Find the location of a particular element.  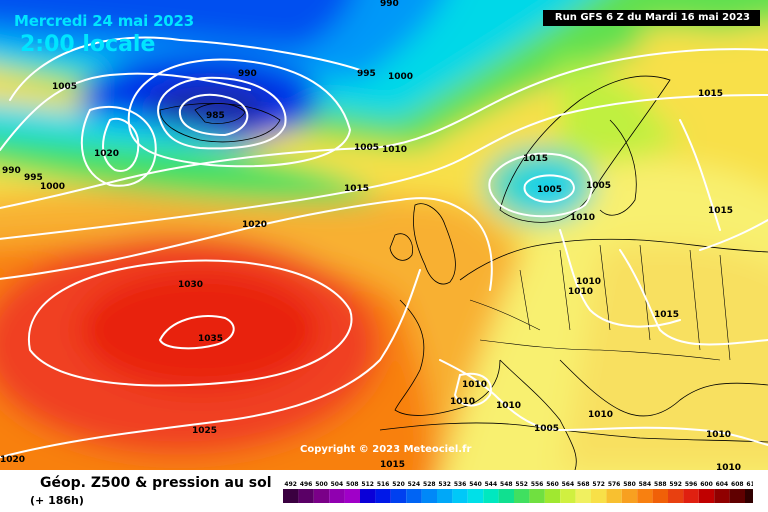

scale-tick-label: 608 is located at coordinates (737, 484).